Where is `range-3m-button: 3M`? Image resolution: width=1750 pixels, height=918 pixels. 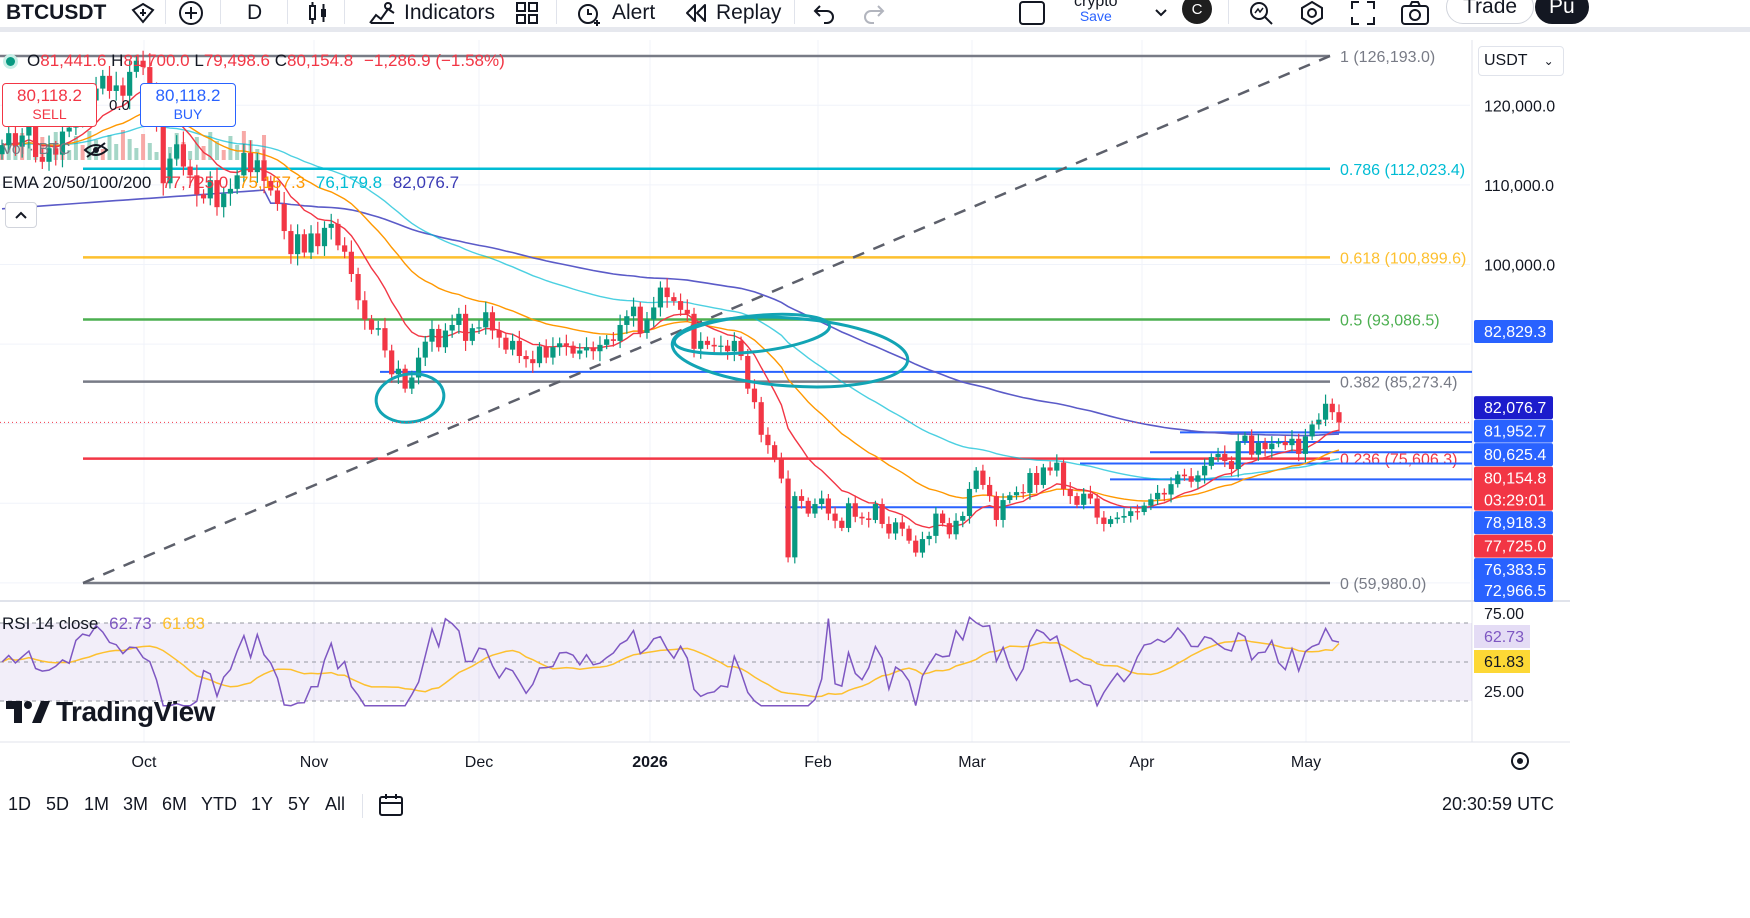 range-3m-button: 3M is located at coordinates (136, 804).